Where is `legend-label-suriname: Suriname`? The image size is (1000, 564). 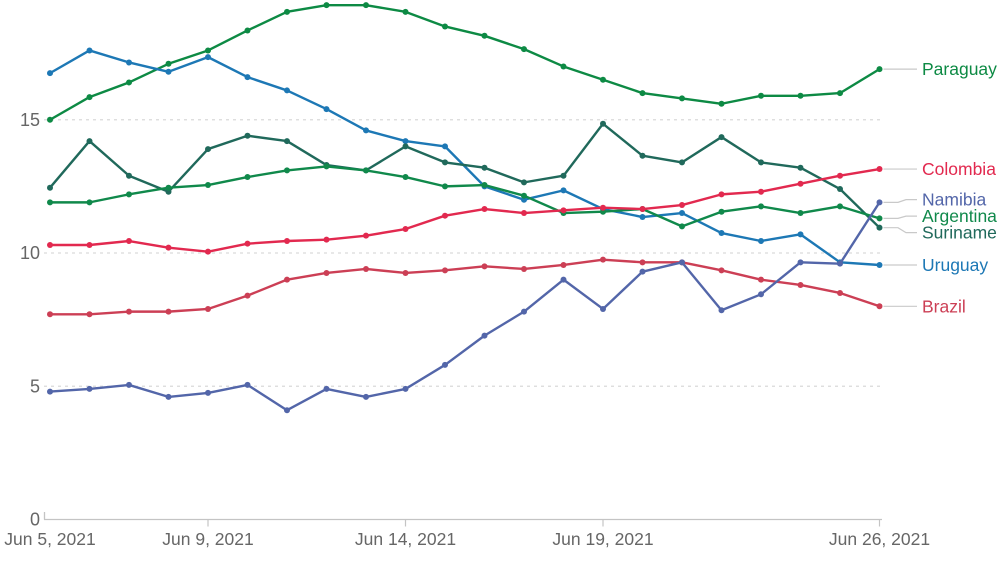
legend-label-suriname: Suriname is located at coordinates (959, 233).